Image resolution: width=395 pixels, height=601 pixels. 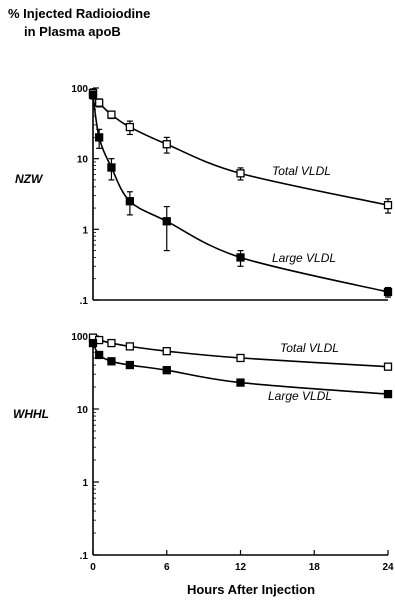 What do you see at coordinates (241, 567) in the screenshot?
I see `x-tick-label: 12` at bounding box center [241, 567].